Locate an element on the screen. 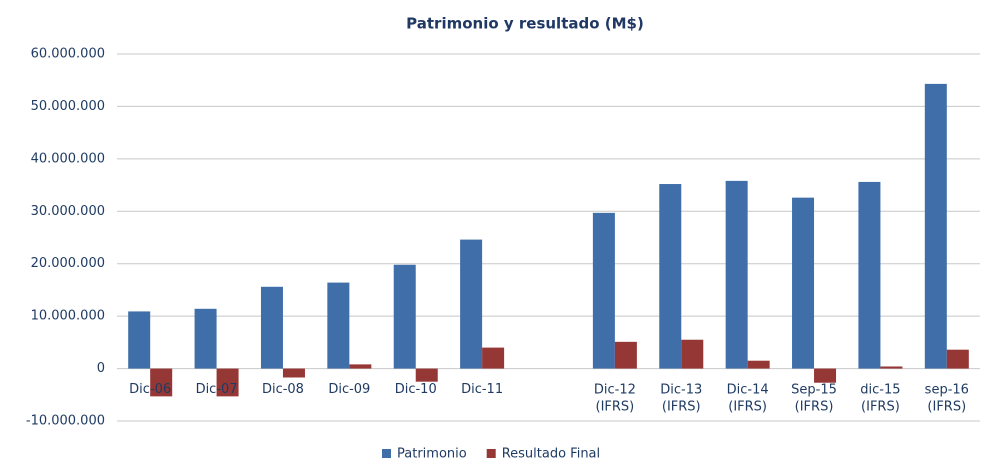  x-tick-label: Dic-10 is located at coordinates (416, 389).